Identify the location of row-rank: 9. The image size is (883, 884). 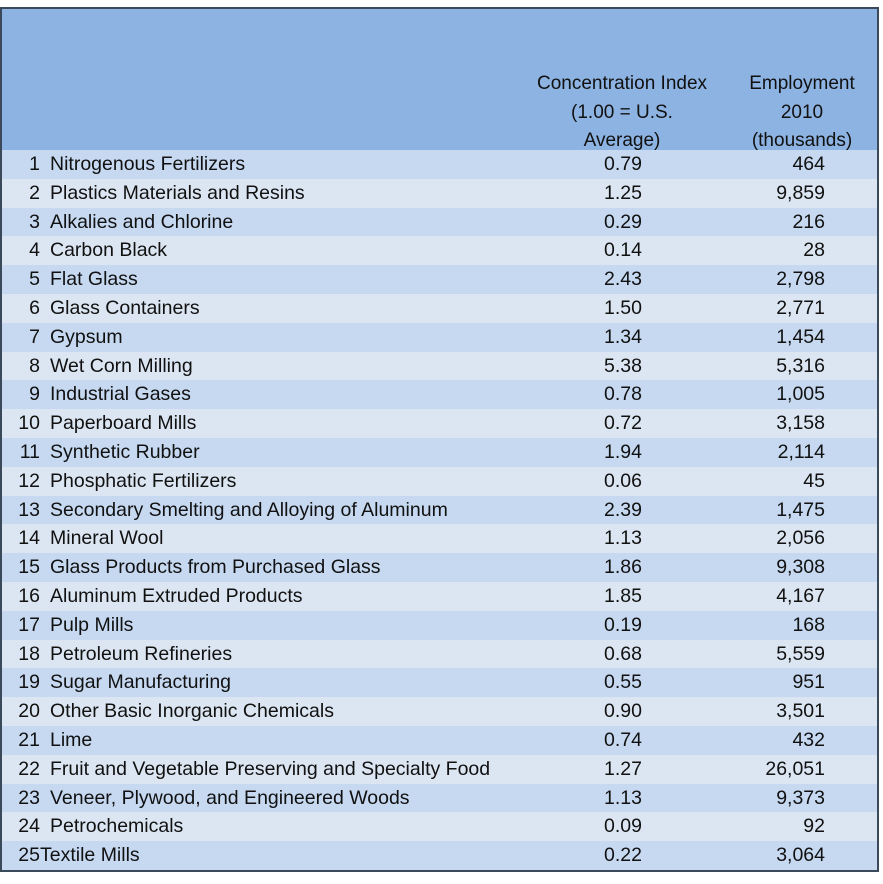
(34, 394).